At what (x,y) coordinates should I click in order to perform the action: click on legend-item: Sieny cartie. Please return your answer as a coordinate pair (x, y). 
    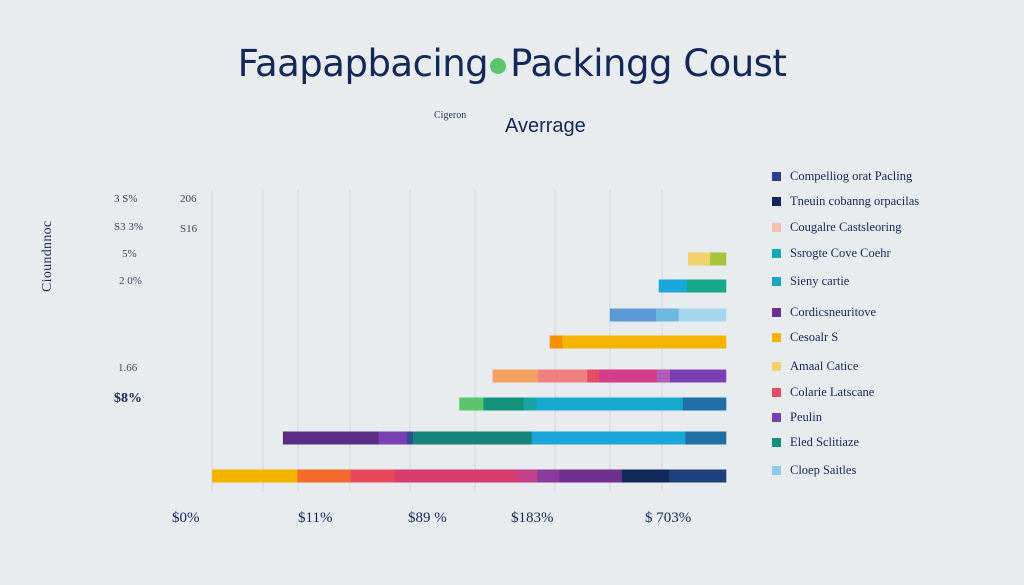
    Looking at the image, I should click on (810, 281).